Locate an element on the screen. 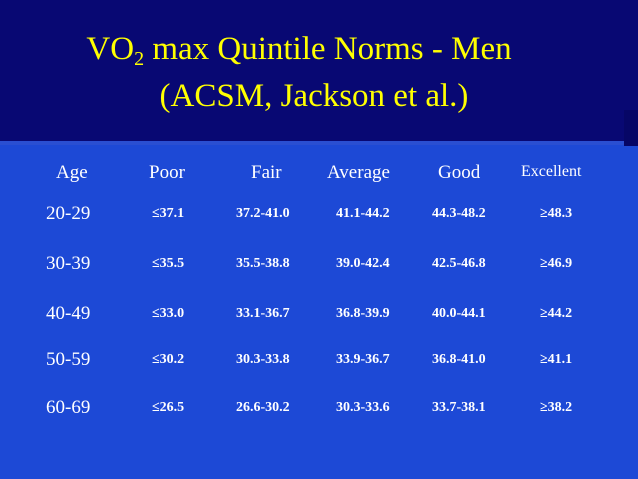 Image resolution: width=638 pixels, height=479 pixels. cell-average: 41.1-44.2 is located at coordinates (363, 213).